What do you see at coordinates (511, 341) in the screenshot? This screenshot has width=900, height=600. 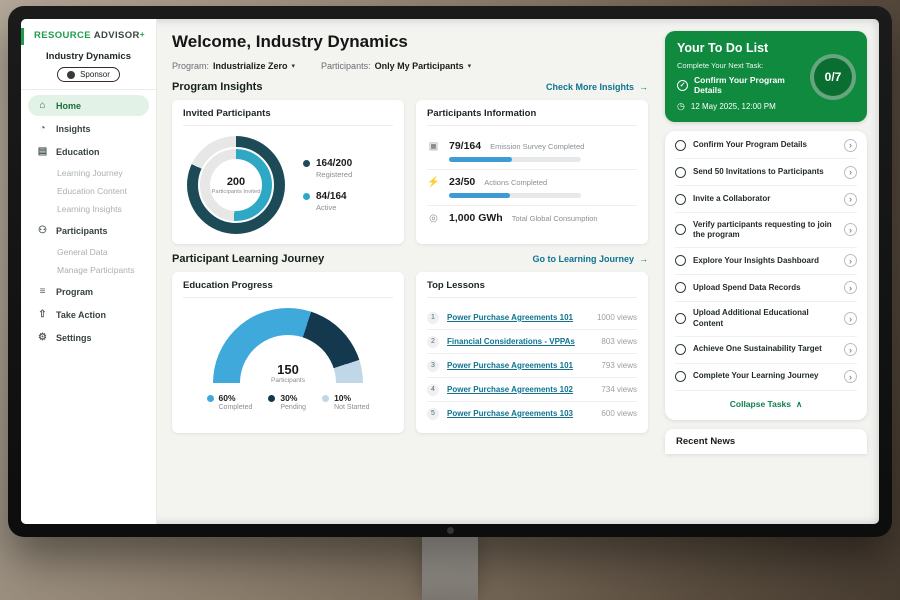 I see `lesson-link: Financial Considerations - VPPAs` at bounding box center [511, 341].